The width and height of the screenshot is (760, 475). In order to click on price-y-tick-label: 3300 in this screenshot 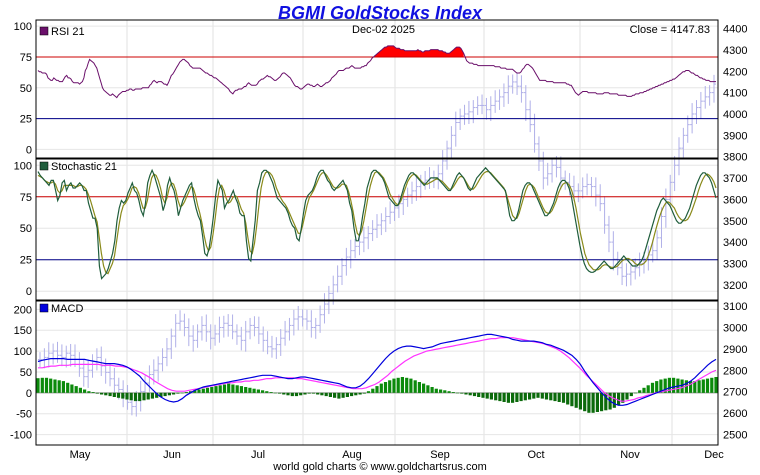, I will do `click(735, 264)`.